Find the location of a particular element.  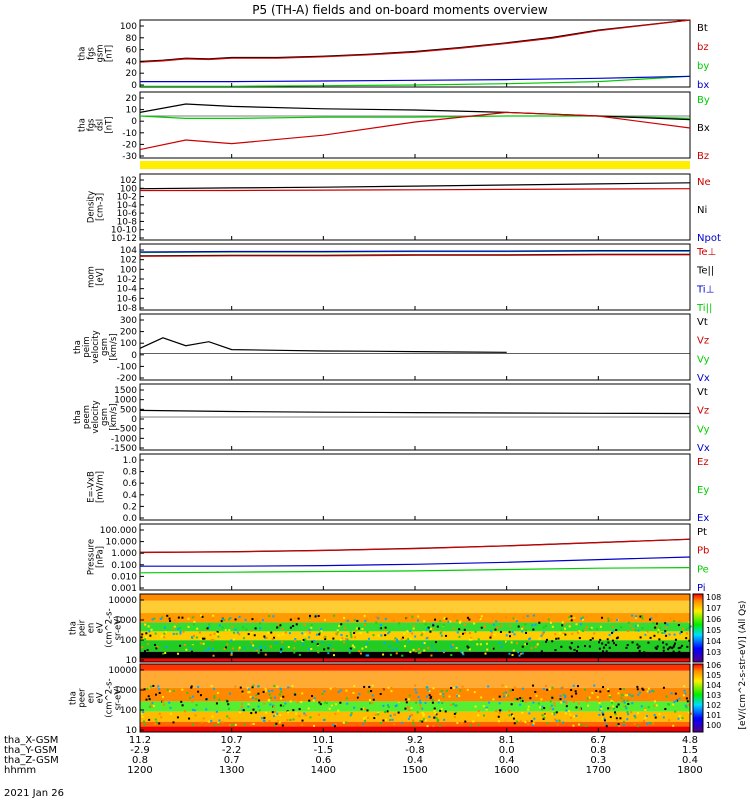

y-tick-label: -500 is located at coordinates (127, 430).